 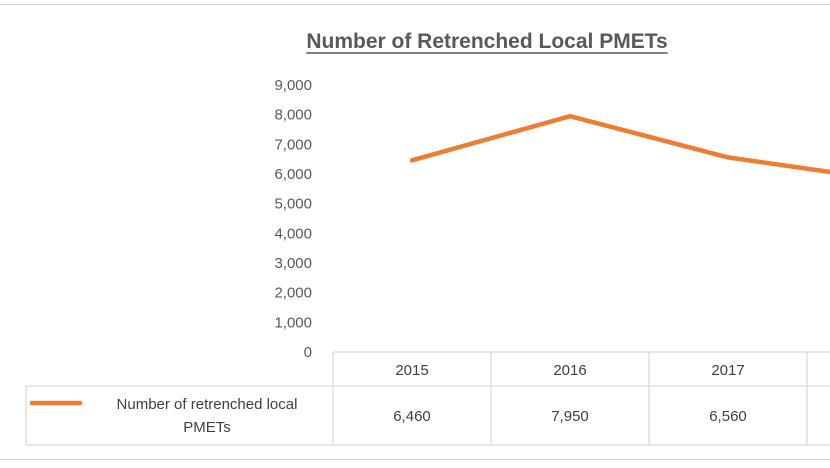 I want to click on y-tick-label: 1,000, so click(x=293, y=322).